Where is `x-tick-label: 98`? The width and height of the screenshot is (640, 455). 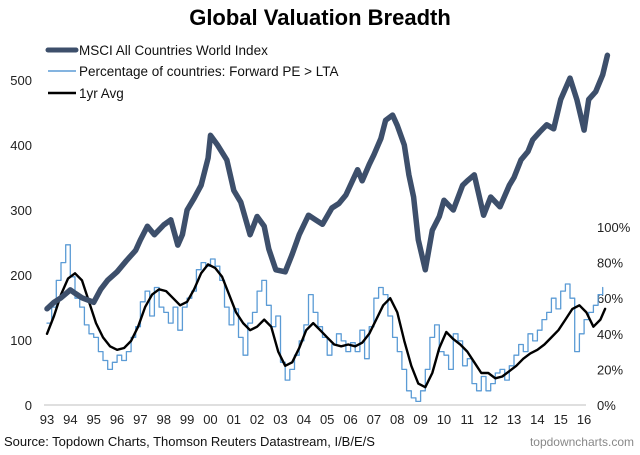 x-tick-label: 98 is located at coordinates (164, 419).